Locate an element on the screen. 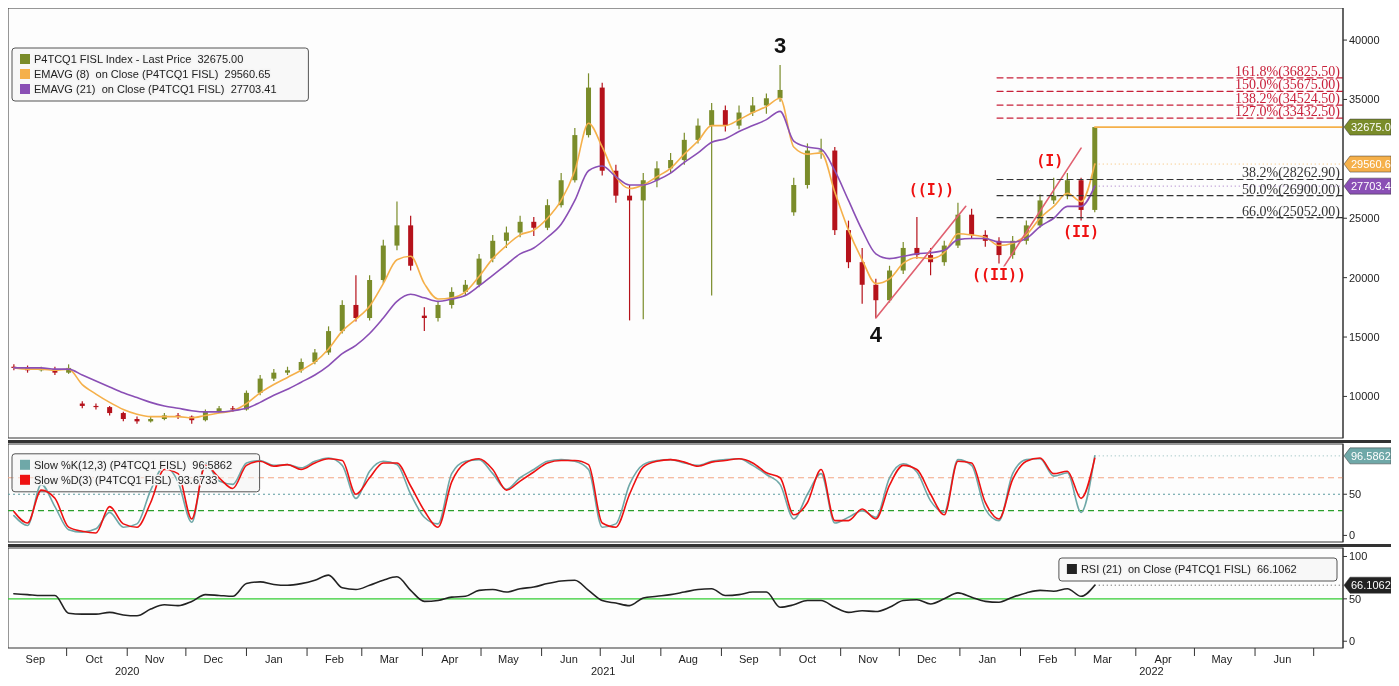 The height and width of the screenshot is (686, 1399). annotation: 38.2%(28262.90) is located at coordinates (1291, 173).